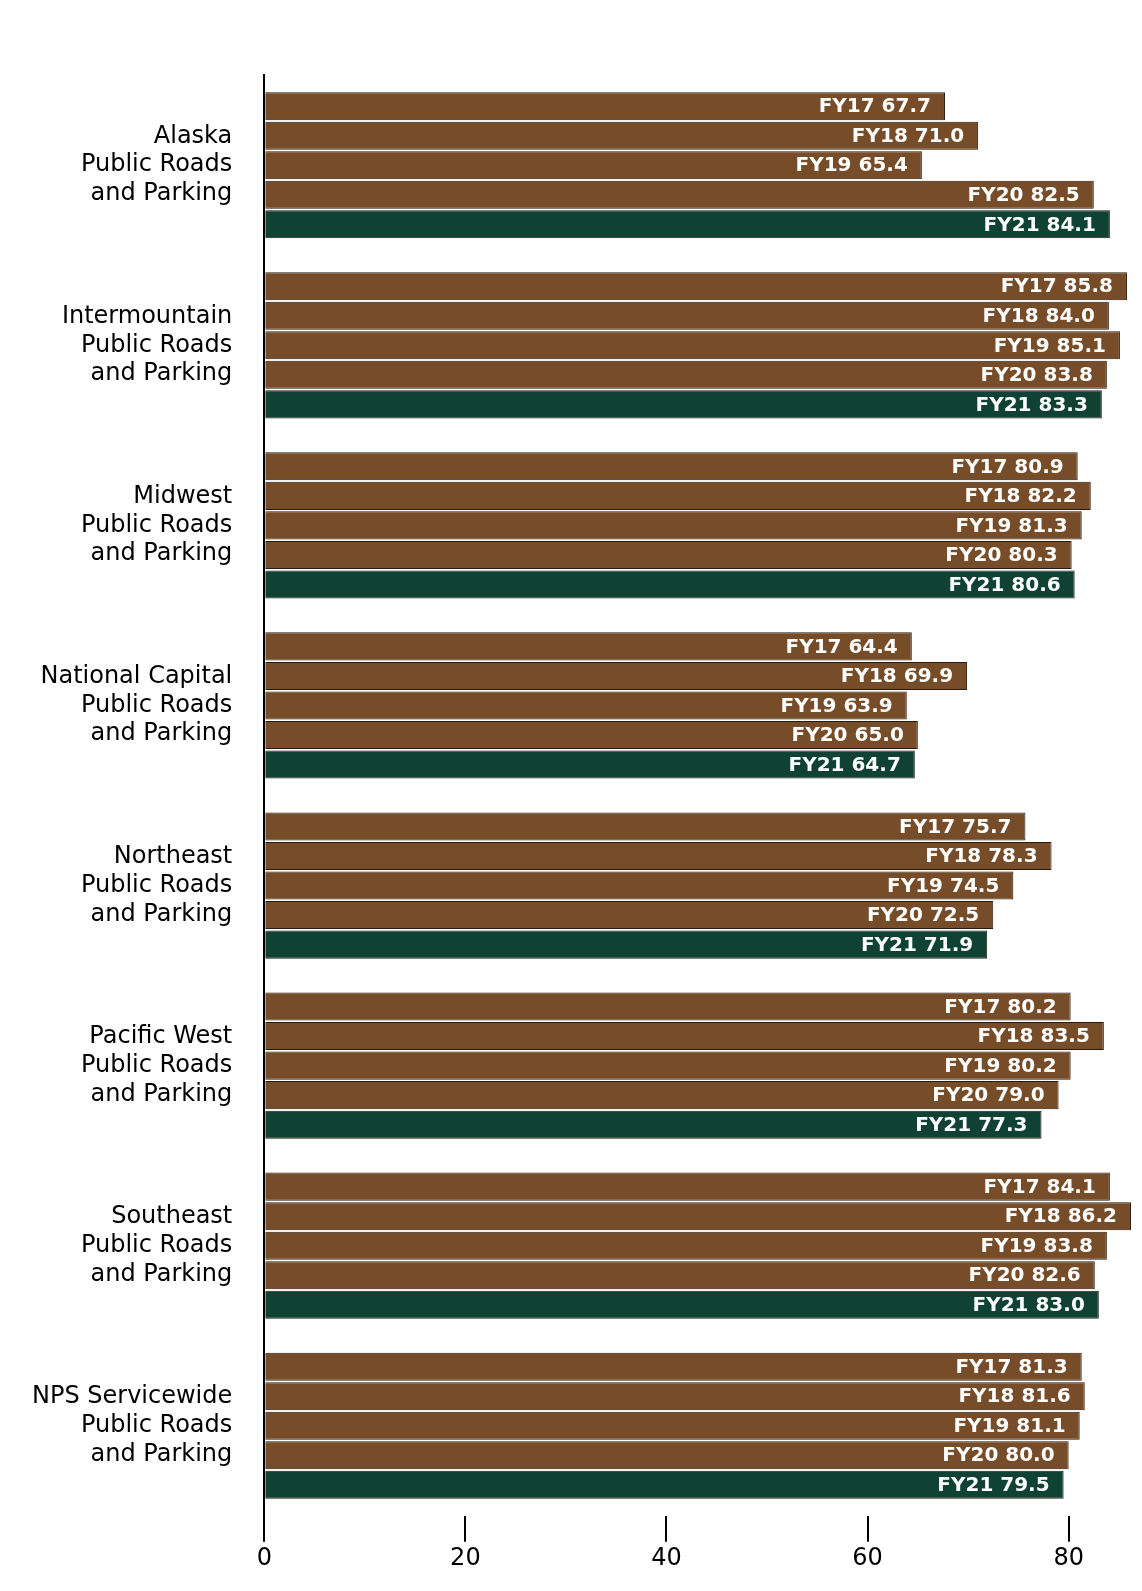 The width and height of the screenshot is (1142, 1591). I want to click on x-tick-label: 80, so click(1068, 1557).